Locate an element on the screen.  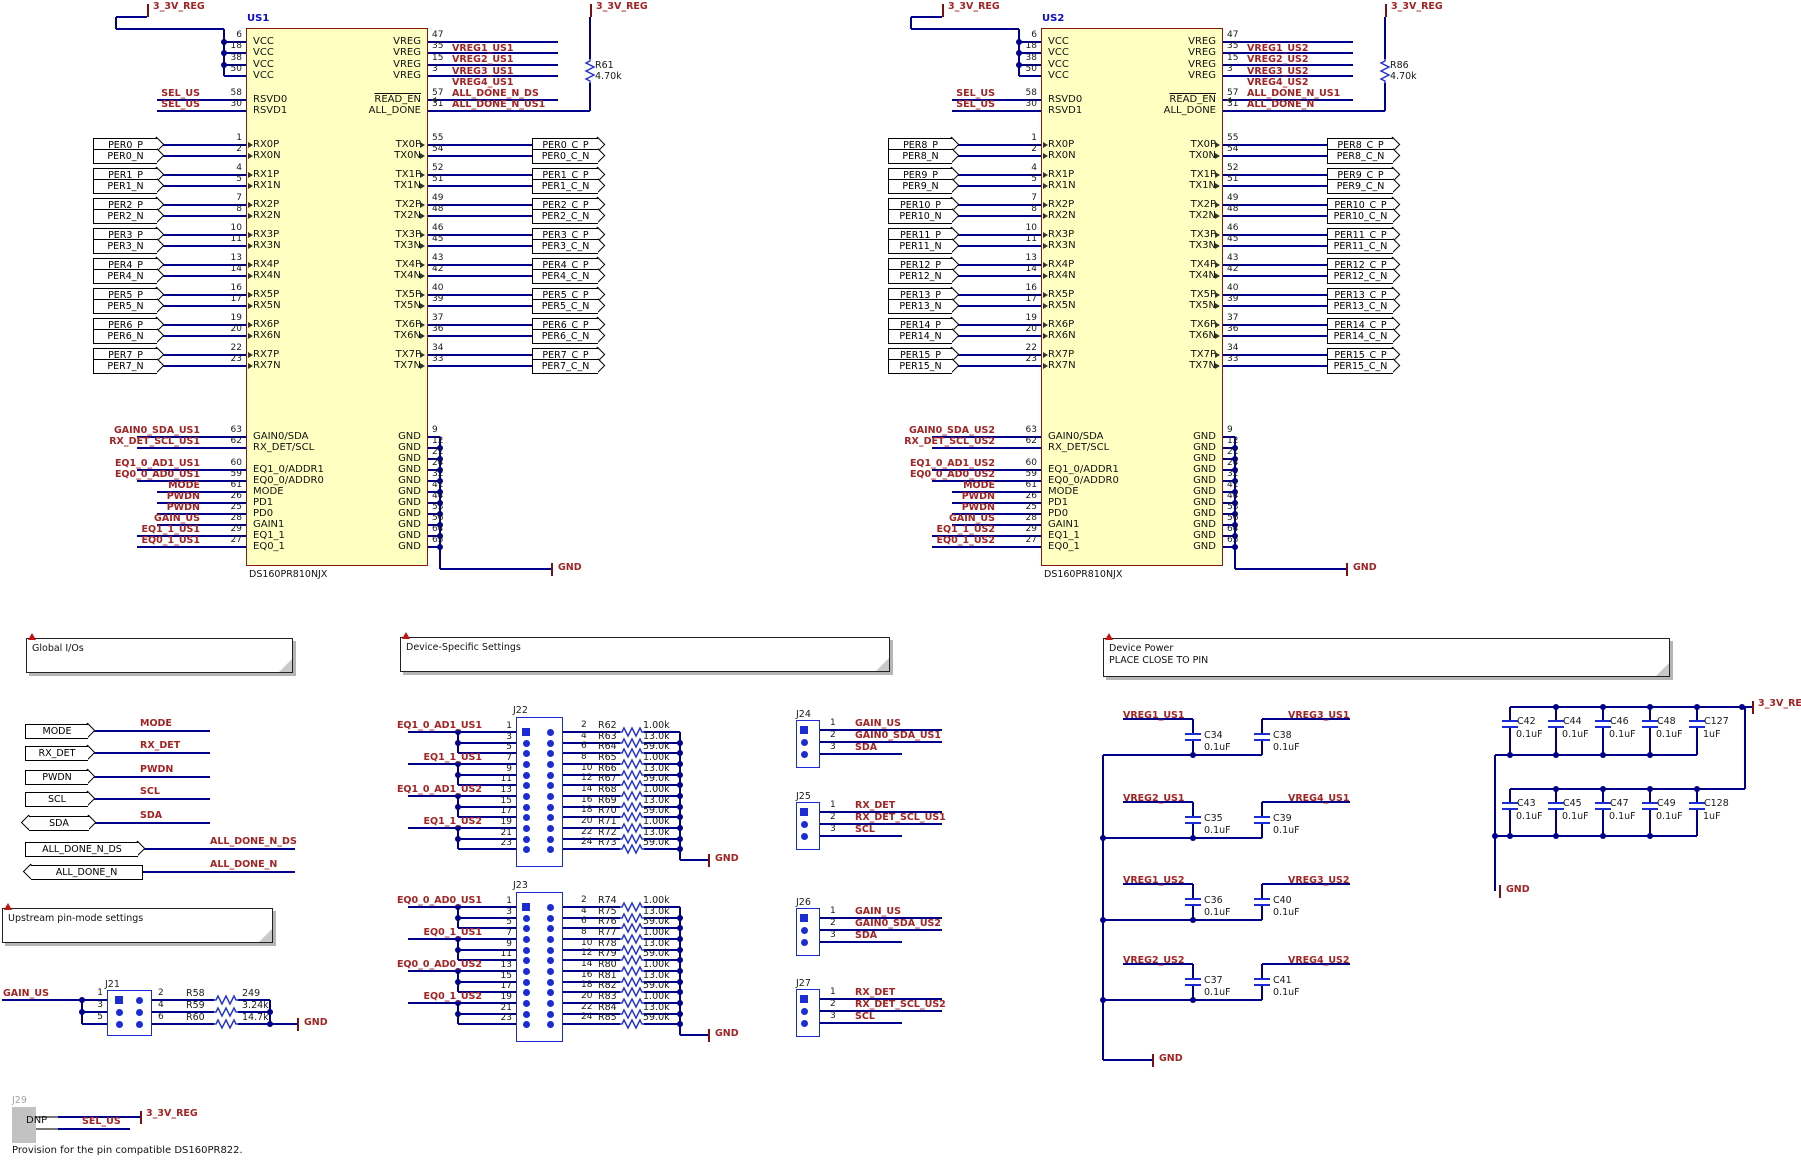
resistor-R75 is located at coordinates (632, 918).